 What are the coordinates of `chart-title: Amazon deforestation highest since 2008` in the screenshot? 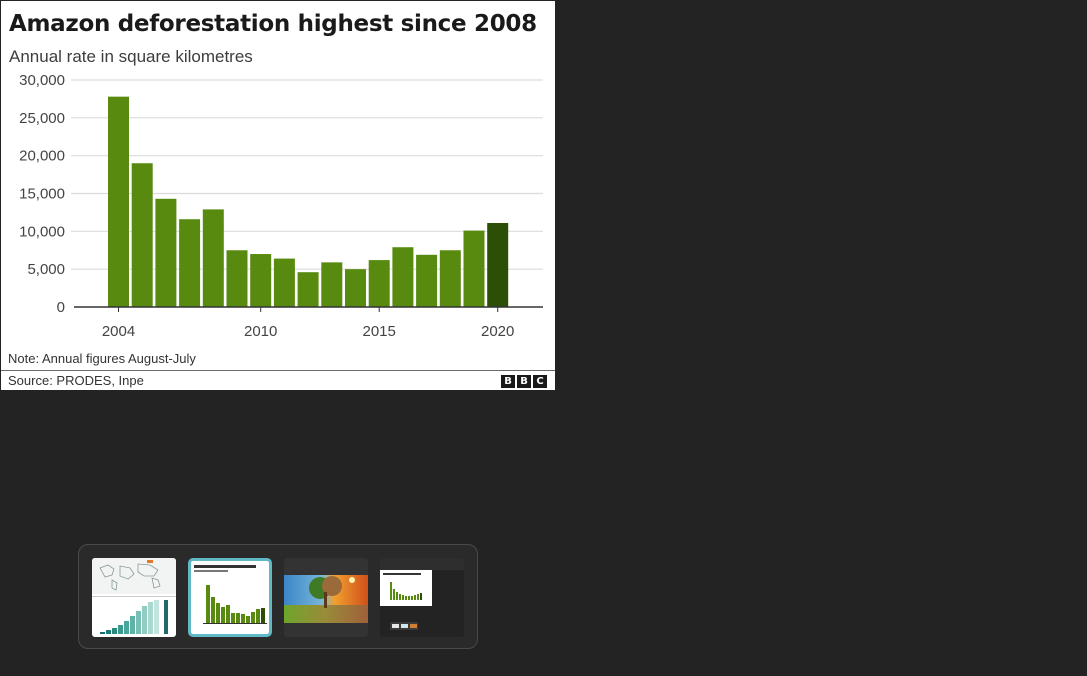 It's located at (273, 24).